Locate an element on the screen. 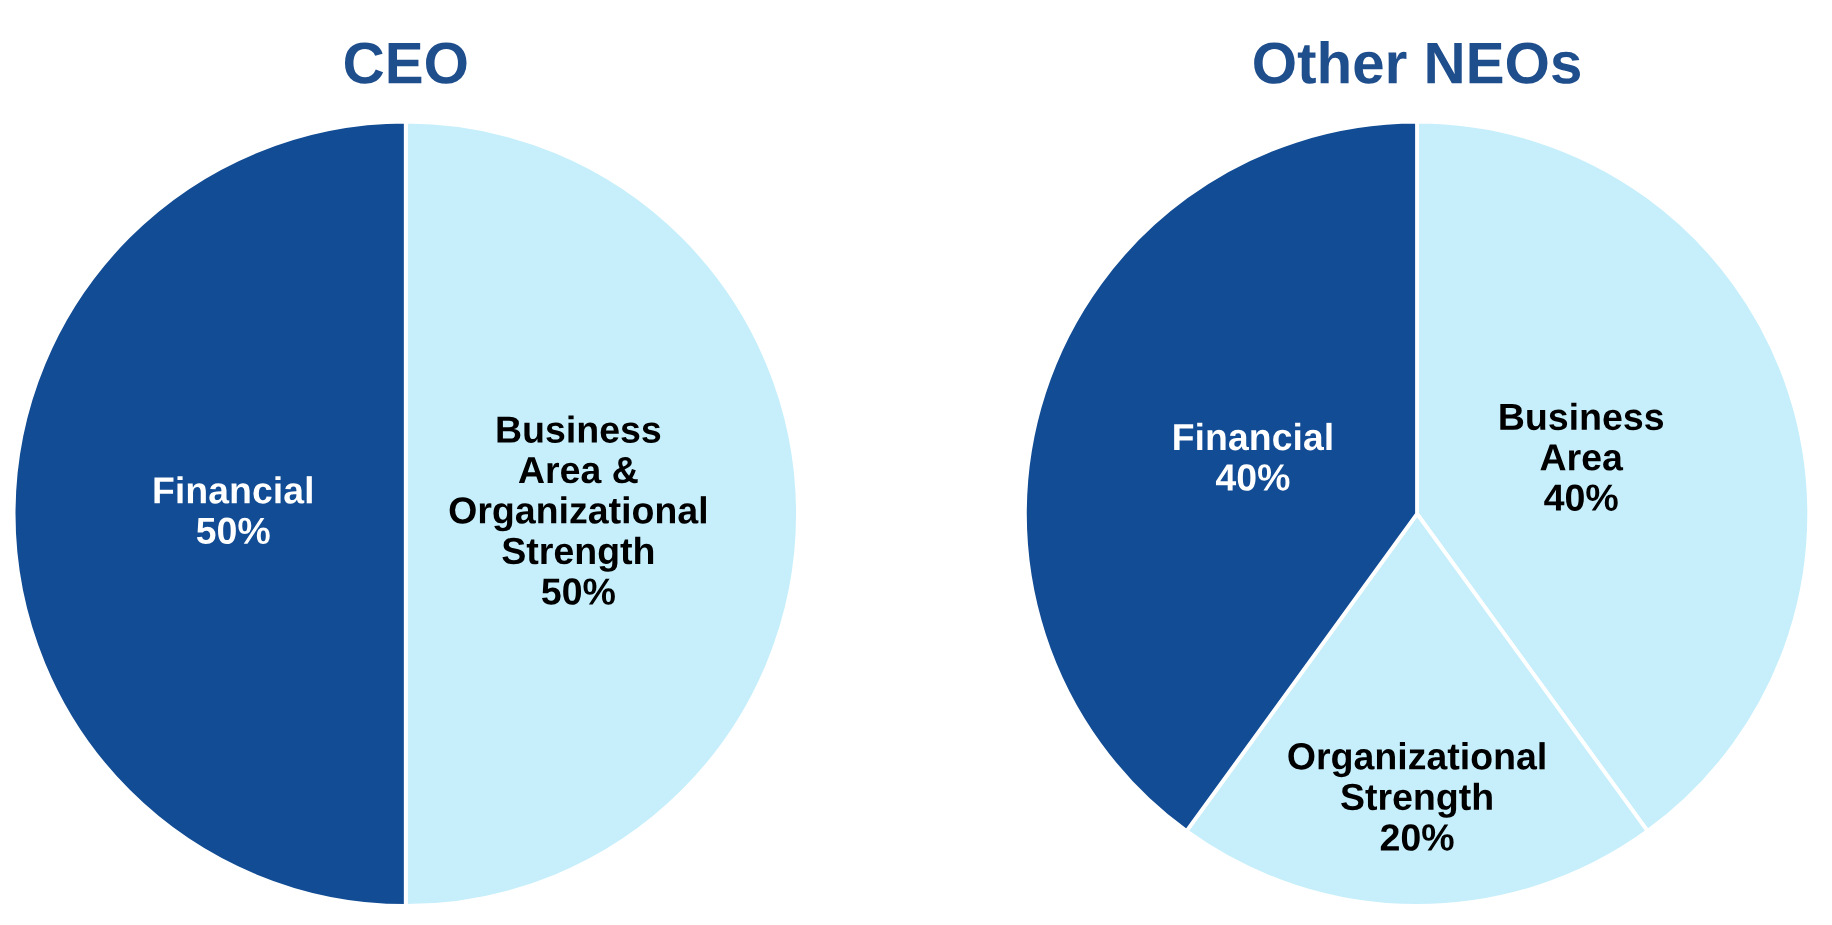 The height and width of the screenshot is (925, 1832). chart-title: Other NEOs is located at coordinates (1417, 62).